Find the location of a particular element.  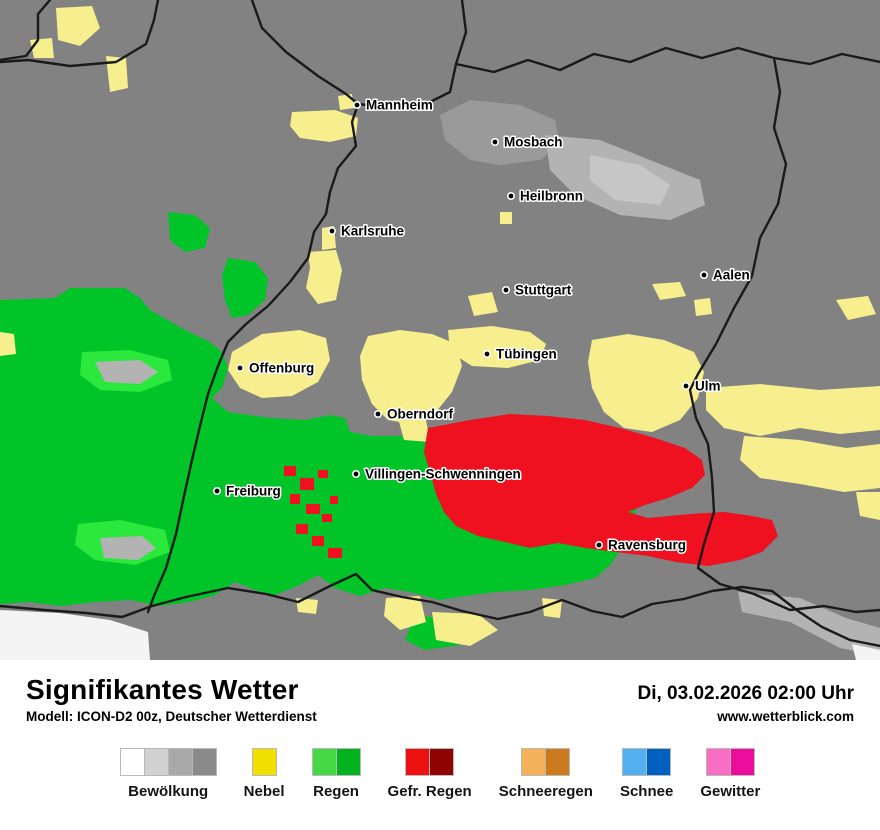

legend-item-schneeregen: Schneeregen is located at coordinates (546, 774).